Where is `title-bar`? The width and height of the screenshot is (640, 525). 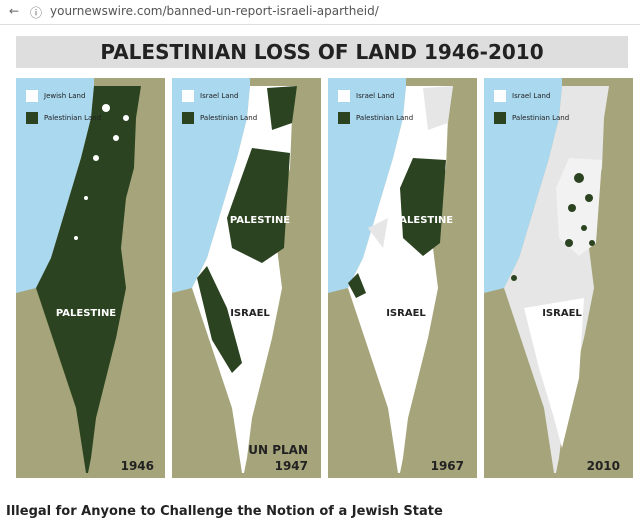
title-bar is located at coordinates (322, 52).